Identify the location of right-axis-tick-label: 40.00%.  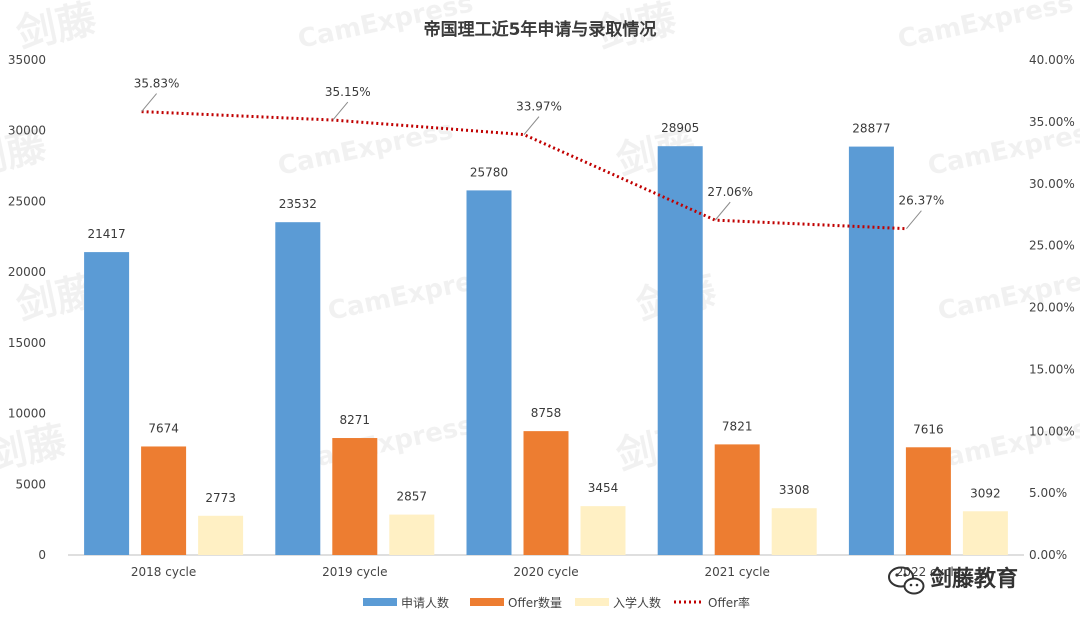
(1052, 60).